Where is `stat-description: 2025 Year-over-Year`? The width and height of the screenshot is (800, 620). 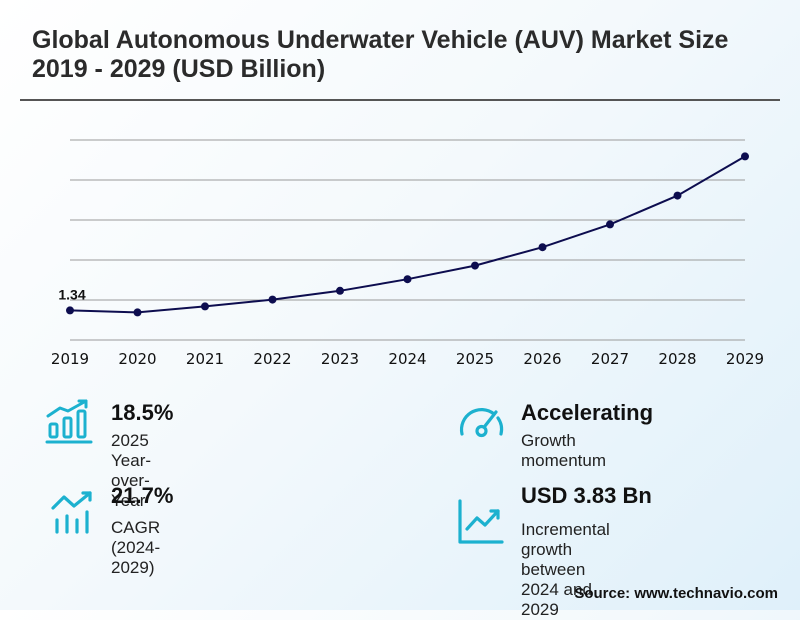 stat-description: 2025 Year-over-Year is located at coordinates (131, 470).